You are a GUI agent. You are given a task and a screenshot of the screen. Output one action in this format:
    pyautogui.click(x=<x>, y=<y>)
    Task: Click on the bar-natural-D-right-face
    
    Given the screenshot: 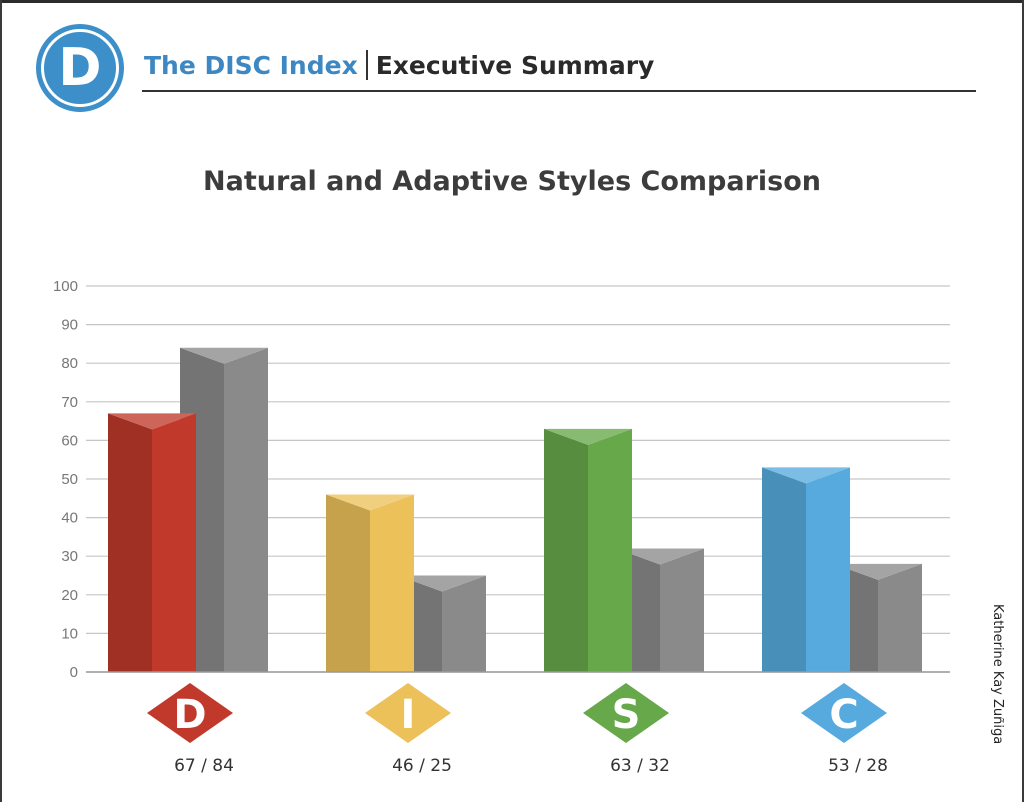 What is the action you would take?
    pyautogui.click(x=174, y=542)
    